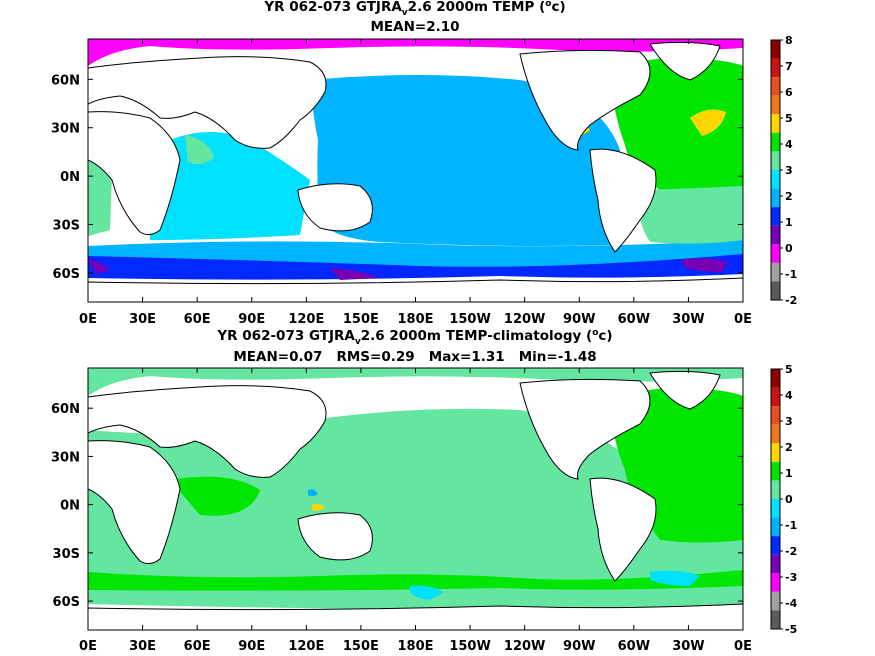  I want to click on colorbar-tick-label: -3, so click(791, 577).